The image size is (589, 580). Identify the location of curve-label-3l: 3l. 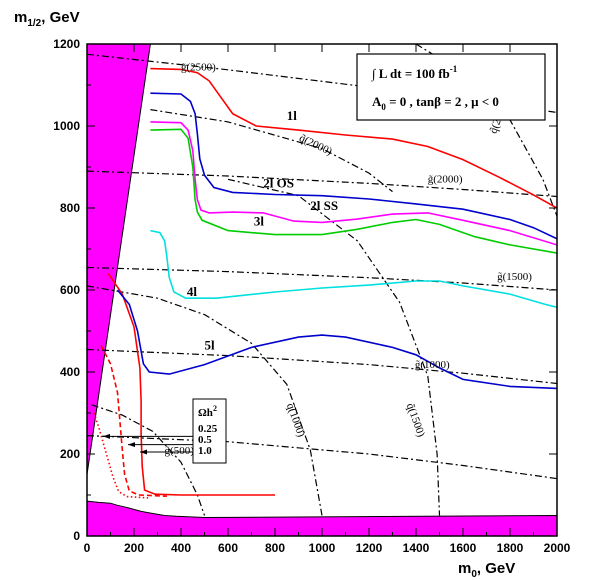
(259, 221).